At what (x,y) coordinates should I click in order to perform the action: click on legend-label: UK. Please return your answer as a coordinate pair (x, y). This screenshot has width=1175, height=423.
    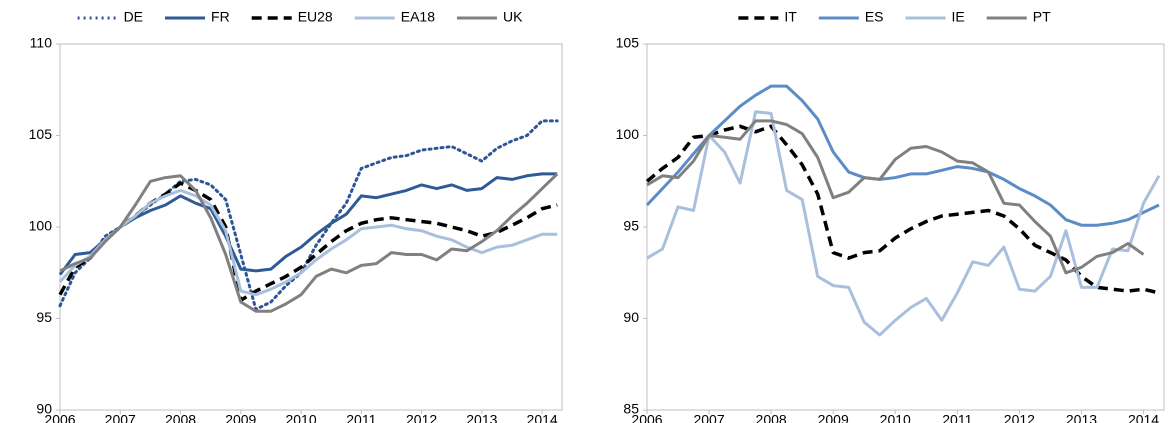
    Looking at the image, I should click on (513, 17).